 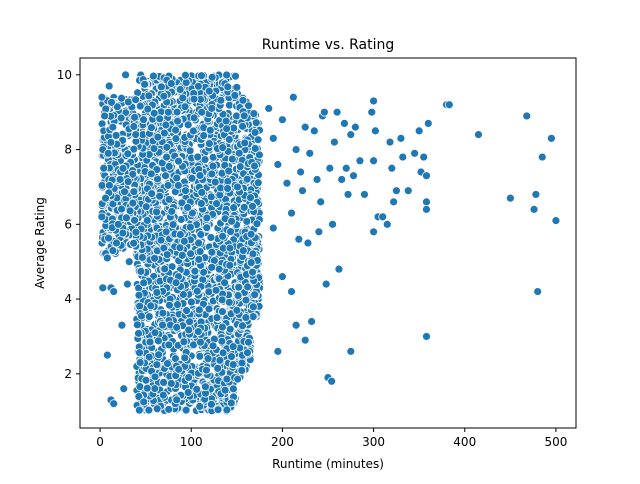 What do you see at coordinates (68, 224) in the screenshot?
I see `y-tick-label: 6` at bounding box center [68, 224].